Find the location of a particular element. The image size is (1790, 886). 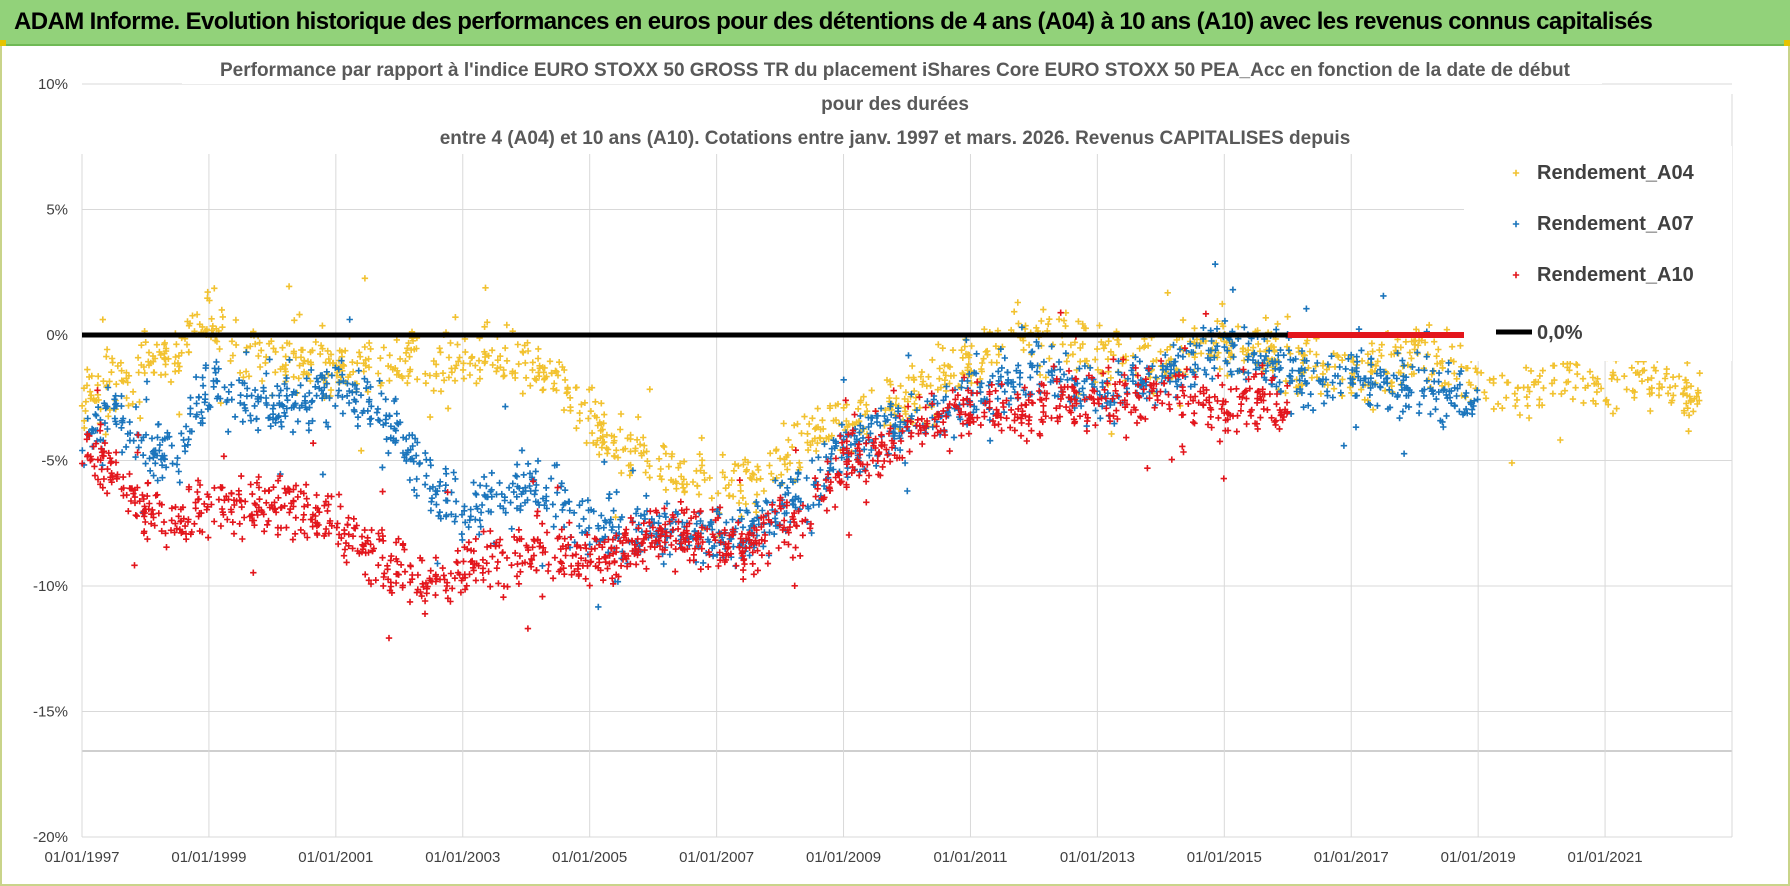

x-tick-label: 01/01/2005 is located at coordinates (589, 857).